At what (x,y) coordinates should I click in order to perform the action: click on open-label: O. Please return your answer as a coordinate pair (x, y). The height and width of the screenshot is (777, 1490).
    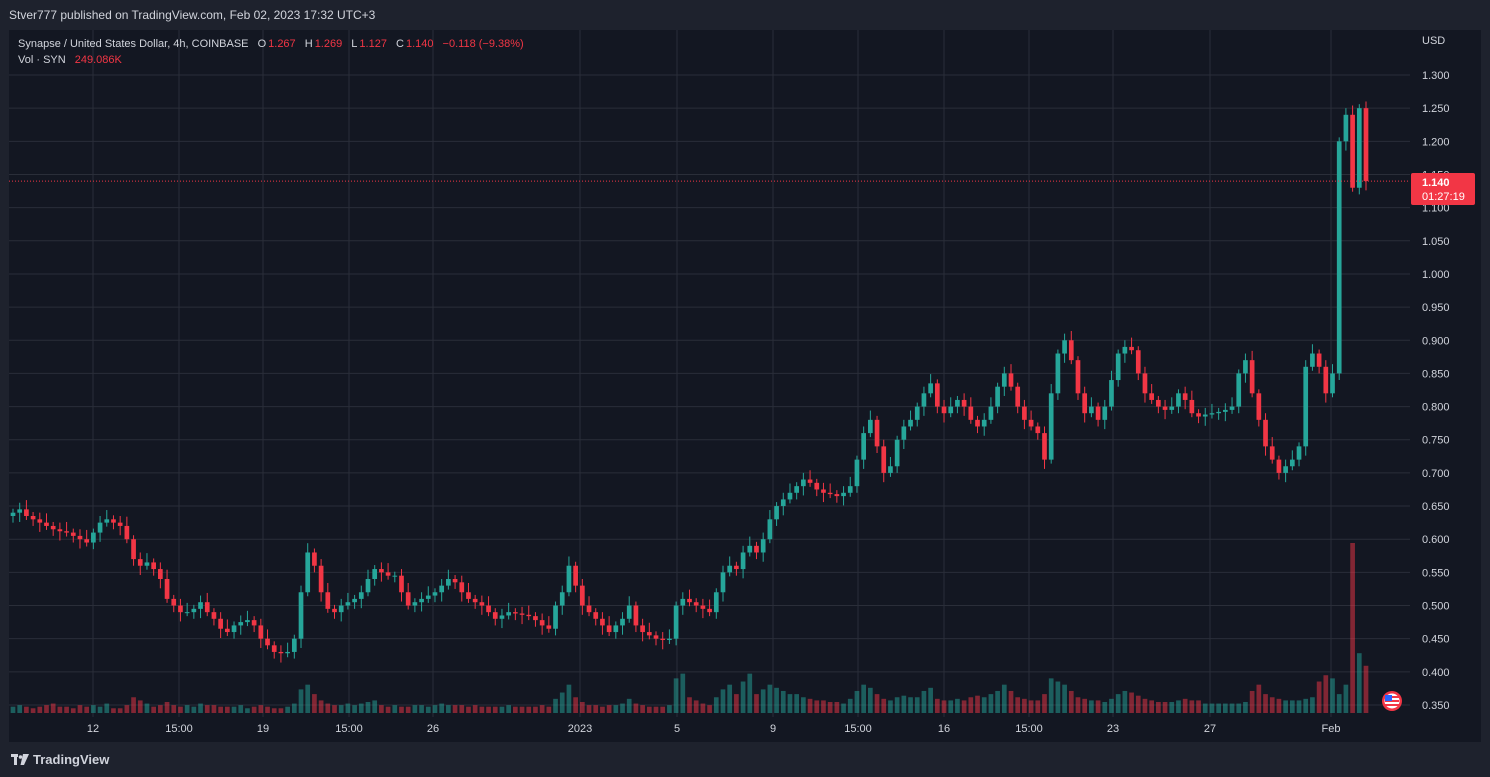
    Looking at the image, I should click on (262, 44).